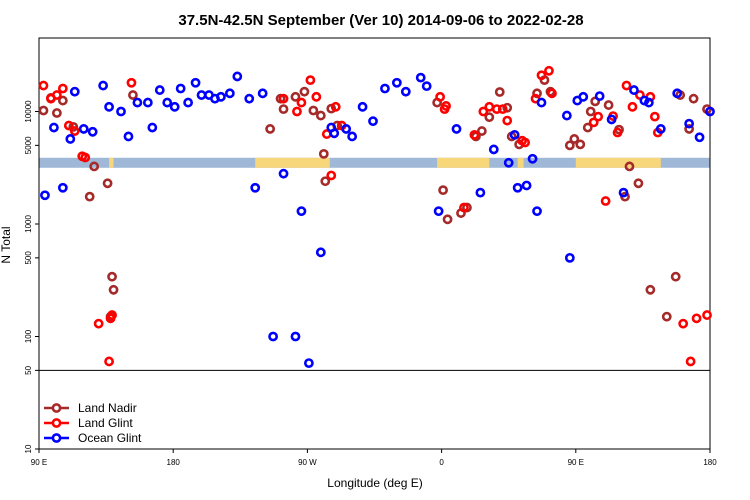  What do you see at coordinates (28, 224) in the screenshot?
I see `y-tick-label: 1000` at bounding box center [28, 224].